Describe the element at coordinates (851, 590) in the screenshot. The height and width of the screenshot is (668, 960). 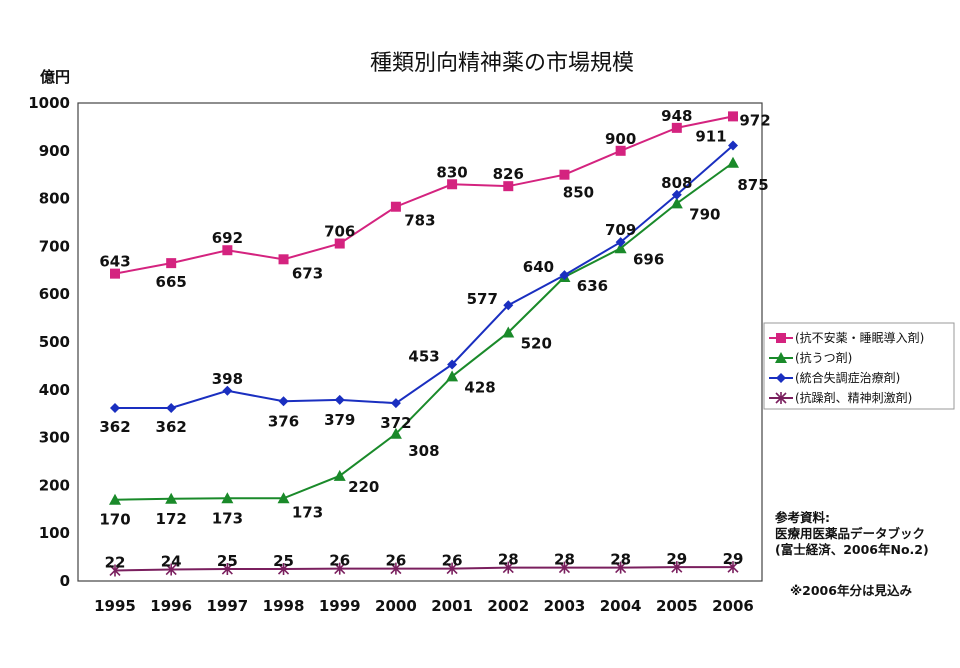
I see `footnote: ※2006年分は見込み` at that location.